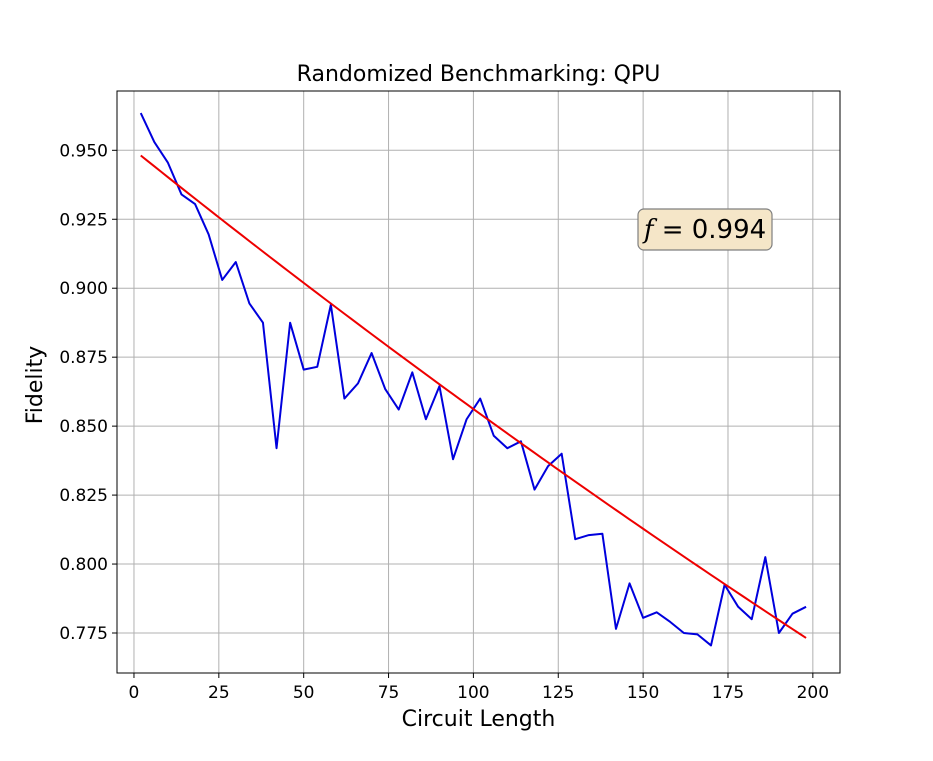  I want to click on y-tick-label: 0.800, so click(83, 565).